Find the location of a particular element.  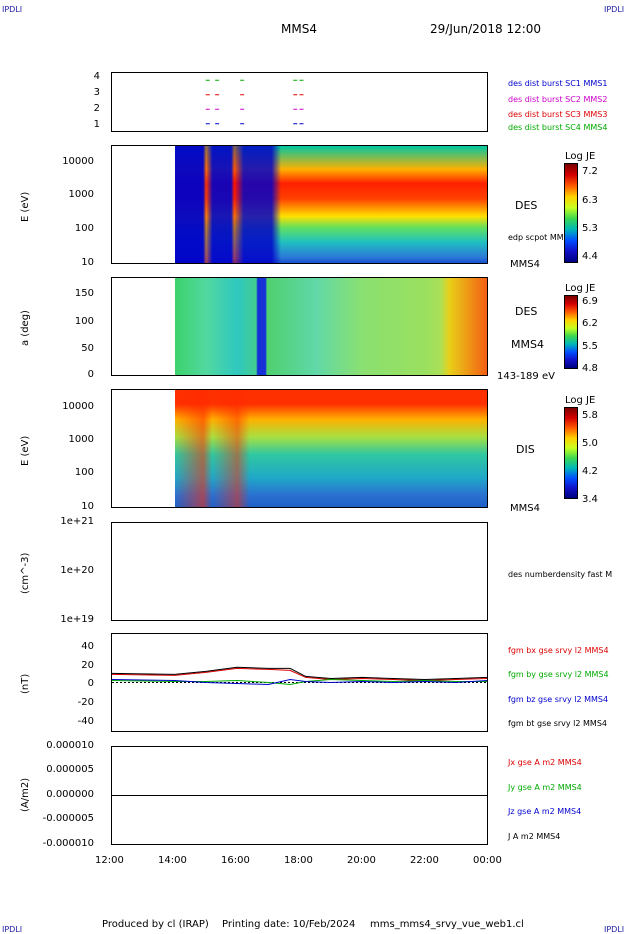

des-pitch-instrument: DES is located at coordinates (526, 311).